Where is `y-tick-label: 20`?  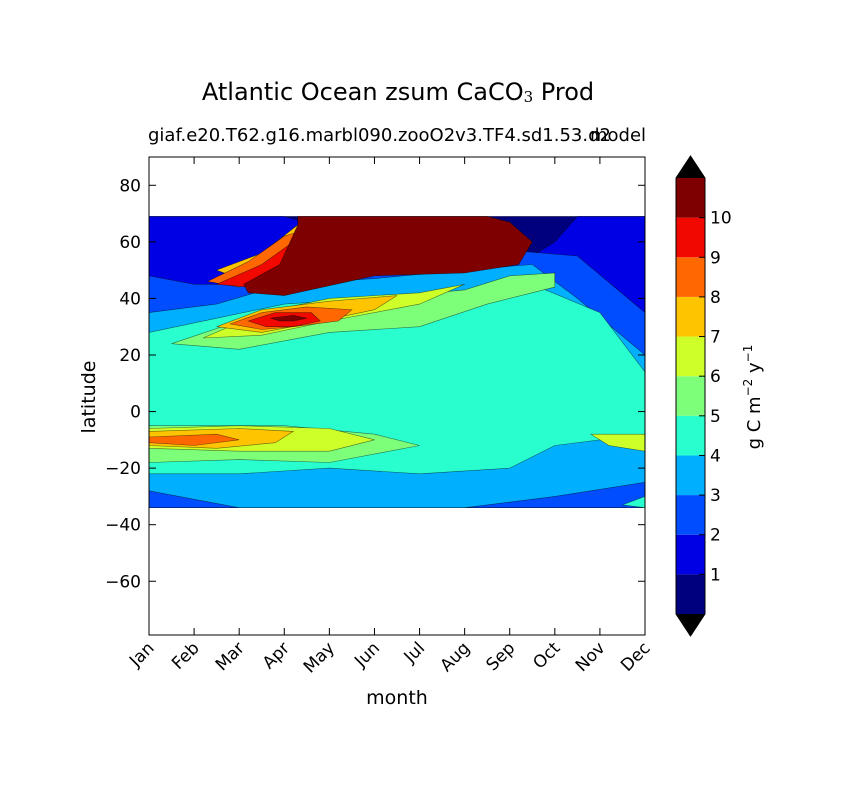 y-tick-label: 20 is located at coordinates (130, 356).